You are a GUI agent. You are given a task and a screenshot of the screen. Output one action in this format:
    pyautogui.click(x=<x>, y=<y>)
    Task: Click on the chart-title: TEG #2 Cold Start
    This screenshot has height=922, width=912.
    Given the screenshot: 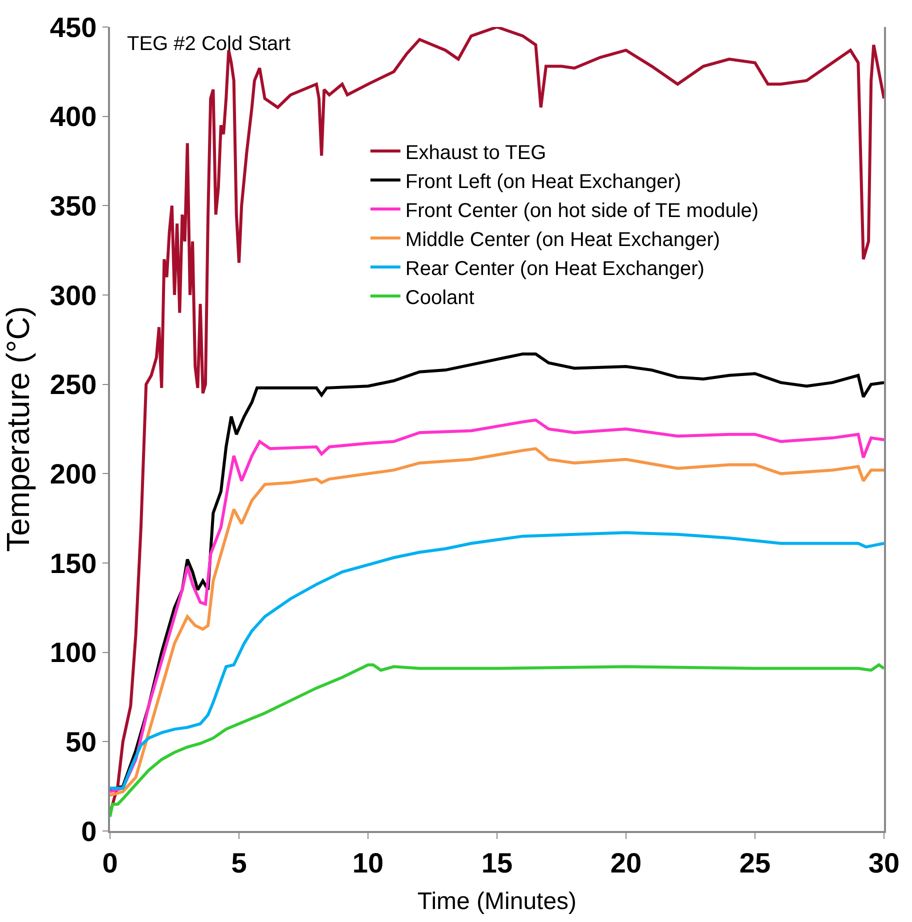 What is the action you would take?
    pyautogui.click(x=209, y=44)
    